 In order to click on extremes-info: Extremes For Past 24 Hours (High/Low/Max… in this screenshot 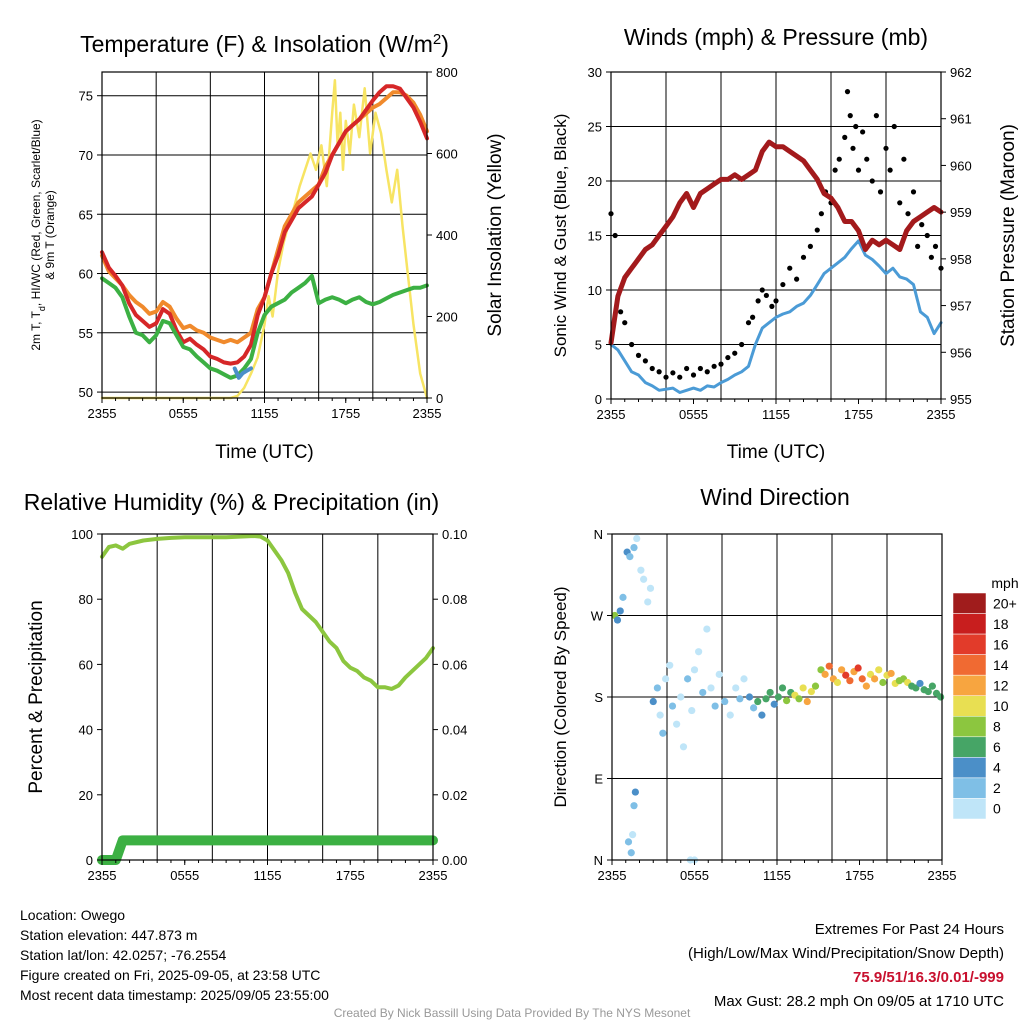, I will do `click(846, 966)`.